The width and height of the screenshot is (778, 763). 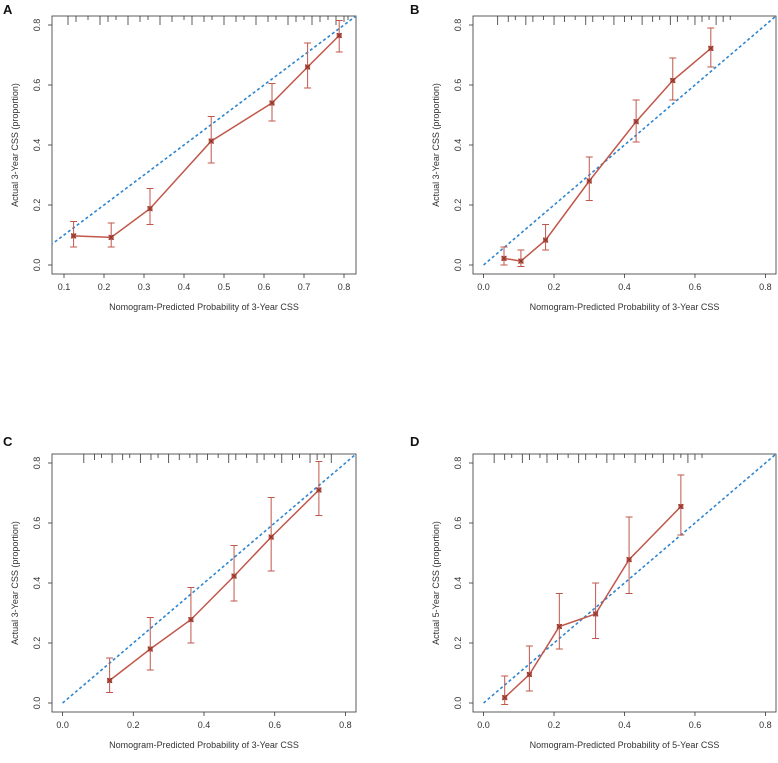 I want to click on plot-frame, so click(x=204, y=145).